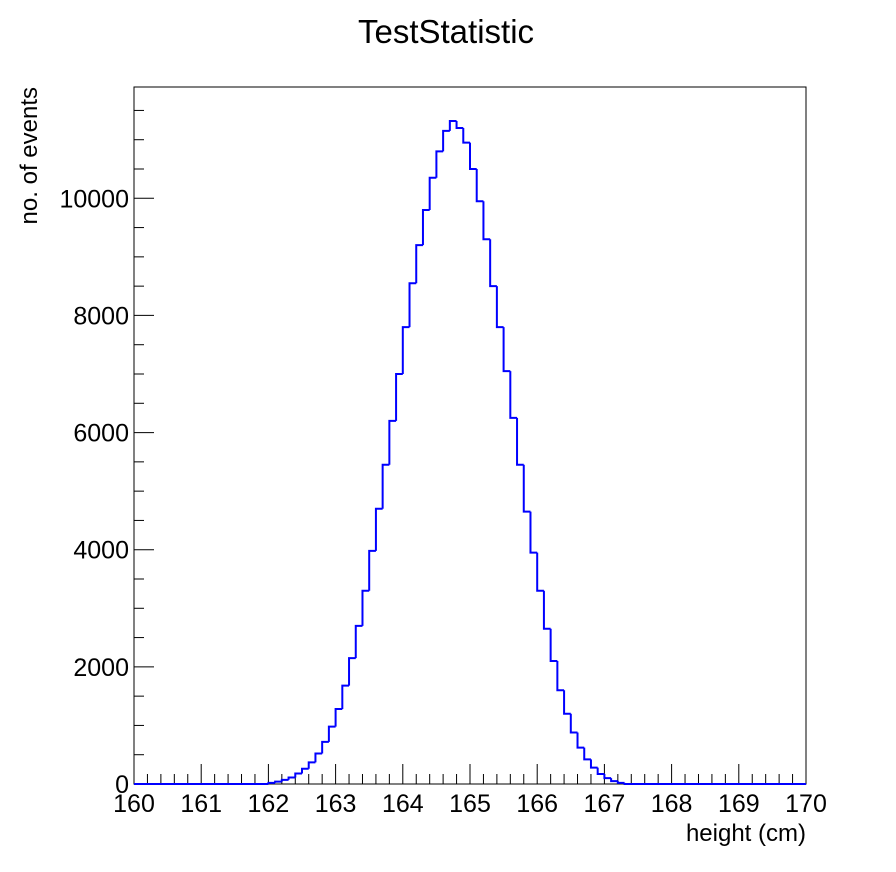  What do you see at coordinates (746, 833) in the screenshot?
I see `x-axis-label: height (cm)` at bounding box center [746, 833].